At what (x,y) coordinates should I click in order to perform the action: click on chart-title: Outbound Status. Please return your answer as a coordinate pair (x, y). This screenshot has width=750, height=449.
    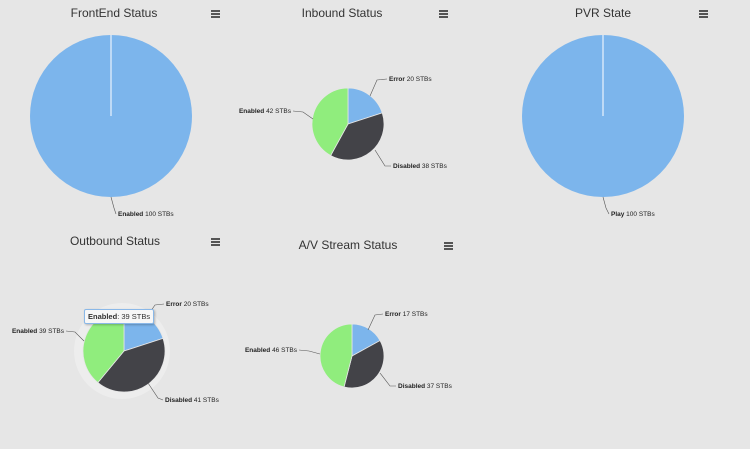
    Looking at the image, I should click on (115, 241).